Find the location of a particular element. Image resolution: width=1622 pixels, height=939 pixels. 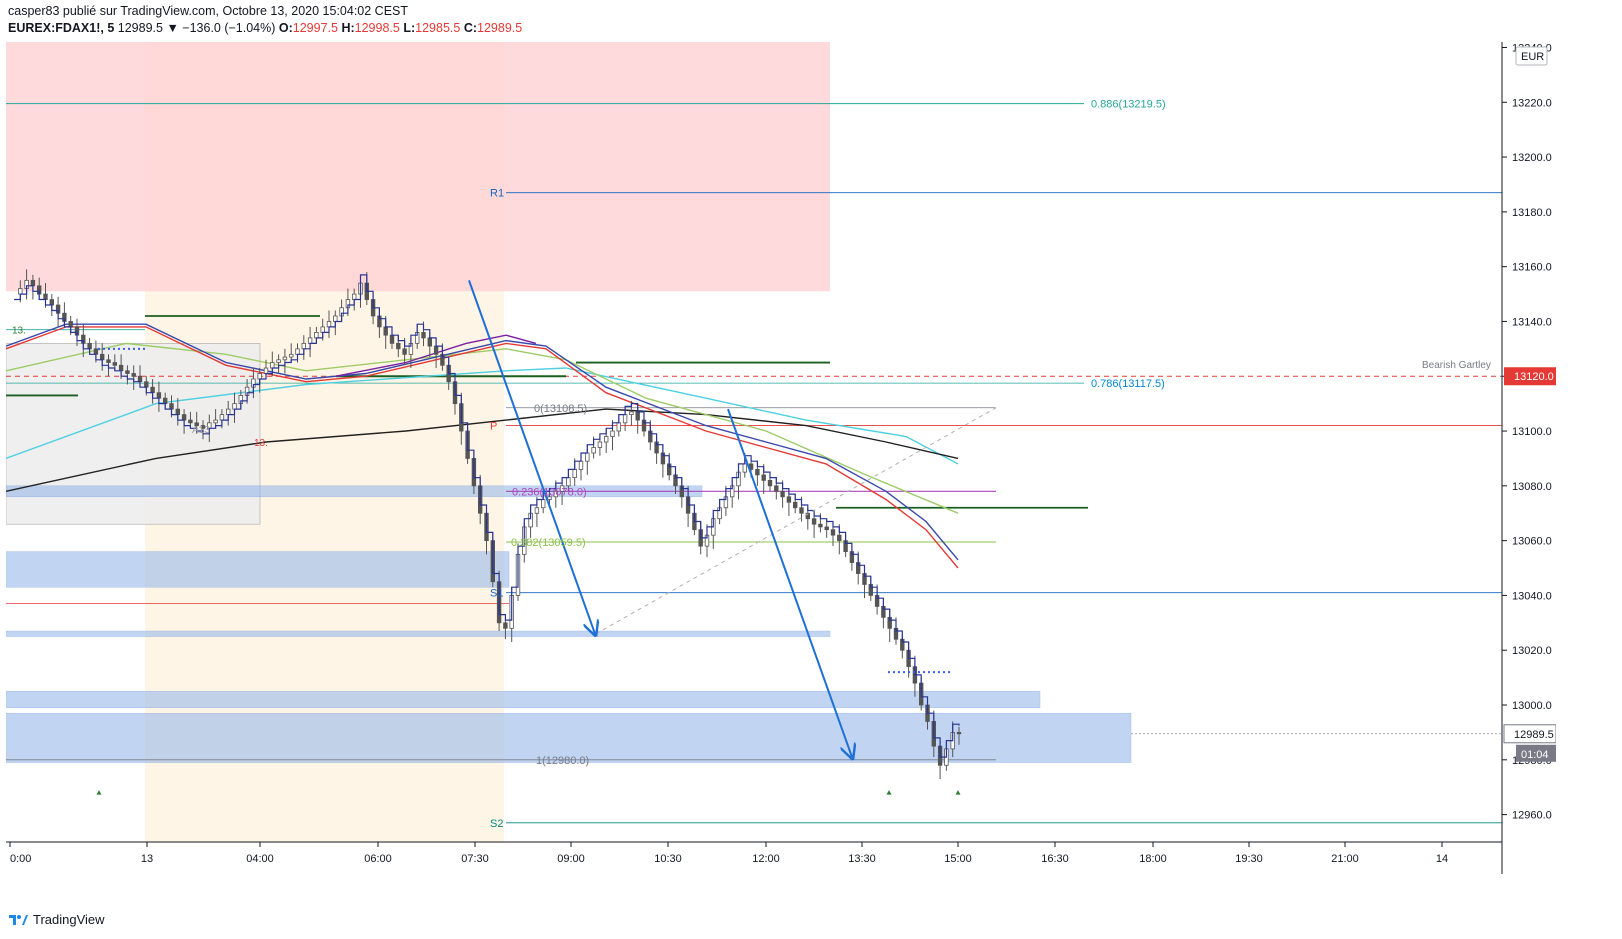

ema-green is located at coordinates (482, 428).